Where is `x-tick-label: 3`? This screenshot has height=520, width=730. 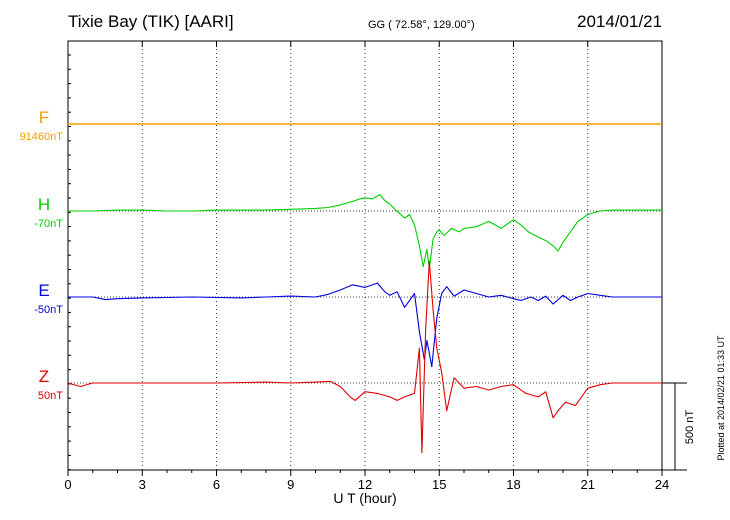
x-tick-label: 3 is located at coordinates (142, 484).